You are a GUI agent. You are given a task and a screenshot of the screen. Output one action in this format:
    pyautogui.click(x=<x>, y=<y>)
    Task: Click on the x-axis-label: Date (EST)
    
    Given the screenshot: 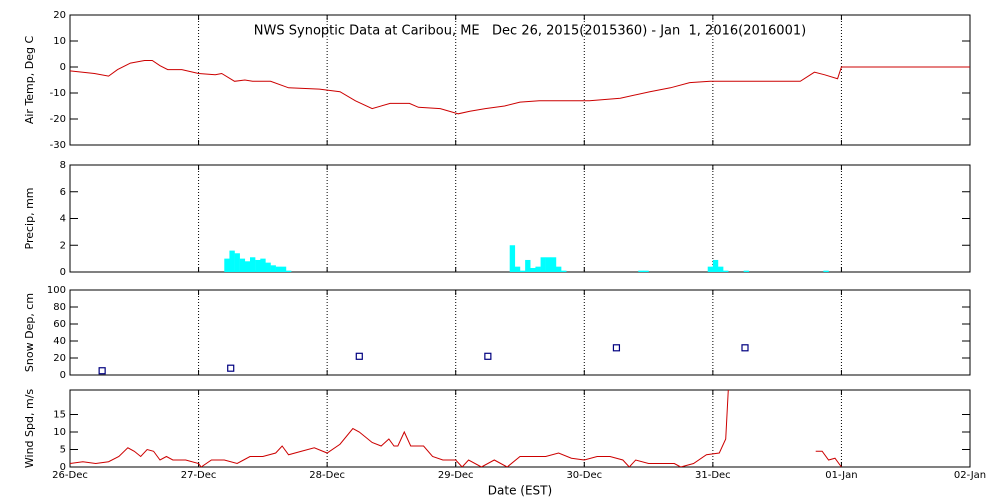 What is the action you would take?
    pyautogui.click(x=520, y=491)
    